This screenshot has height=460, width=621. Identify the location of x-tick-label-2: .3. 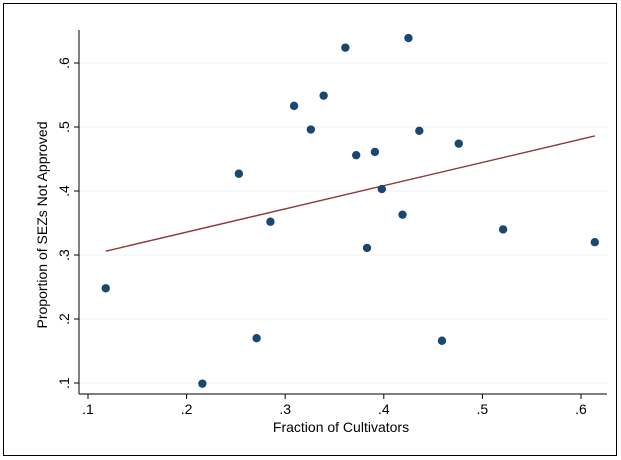
(285, 409).